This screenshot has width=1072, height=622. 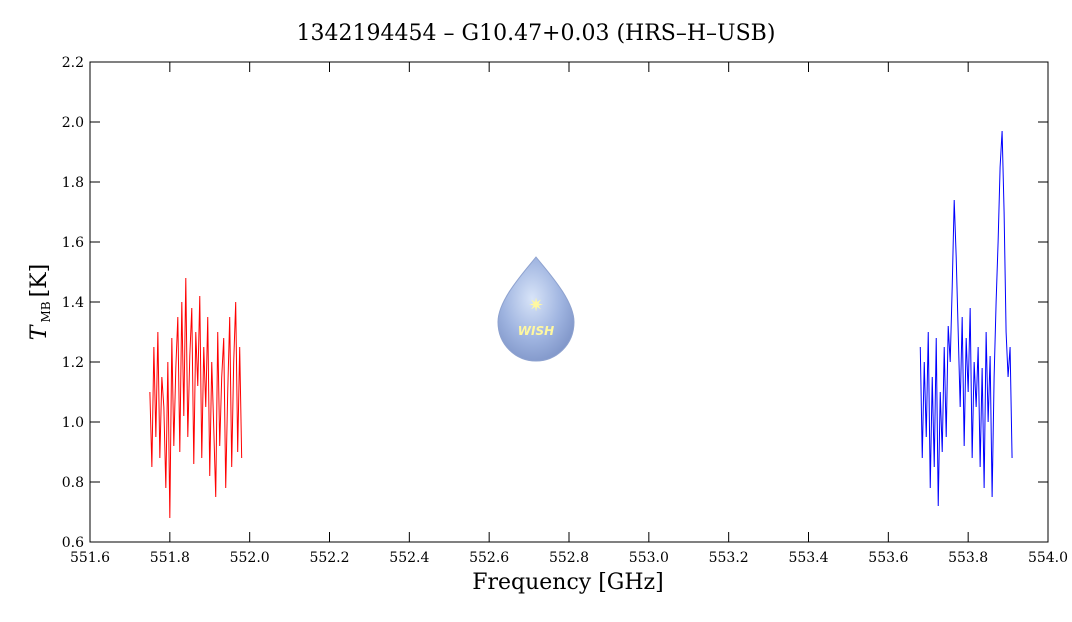 What do you see at coordinates (73, 543) in the screenshot?
I see `y-tick-label: 0.6` at bounding box center [73, 543].